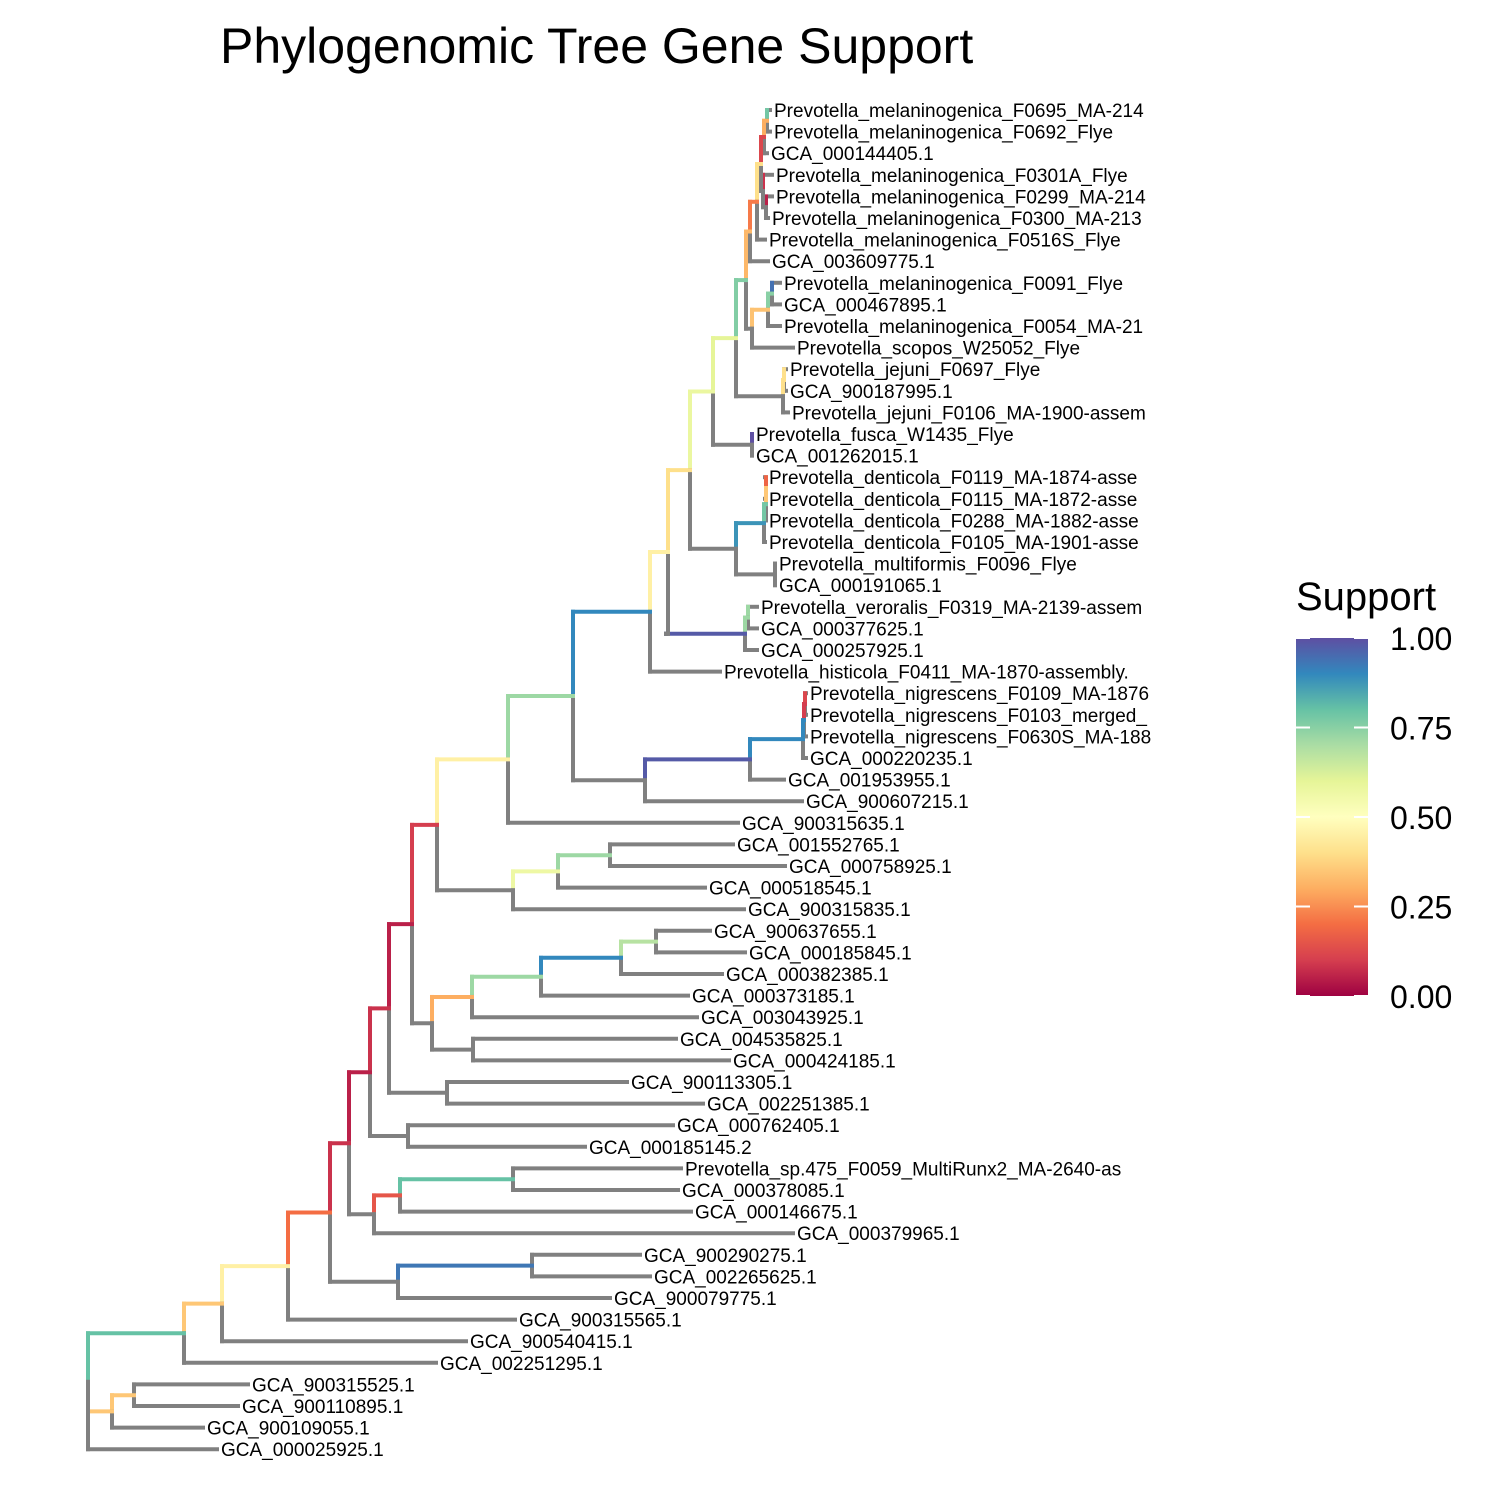 The image size is (1508, 1504). I want to click on tip-label: Prevotella_nigrescens_F0630S_MA-188, so click(980, 737).